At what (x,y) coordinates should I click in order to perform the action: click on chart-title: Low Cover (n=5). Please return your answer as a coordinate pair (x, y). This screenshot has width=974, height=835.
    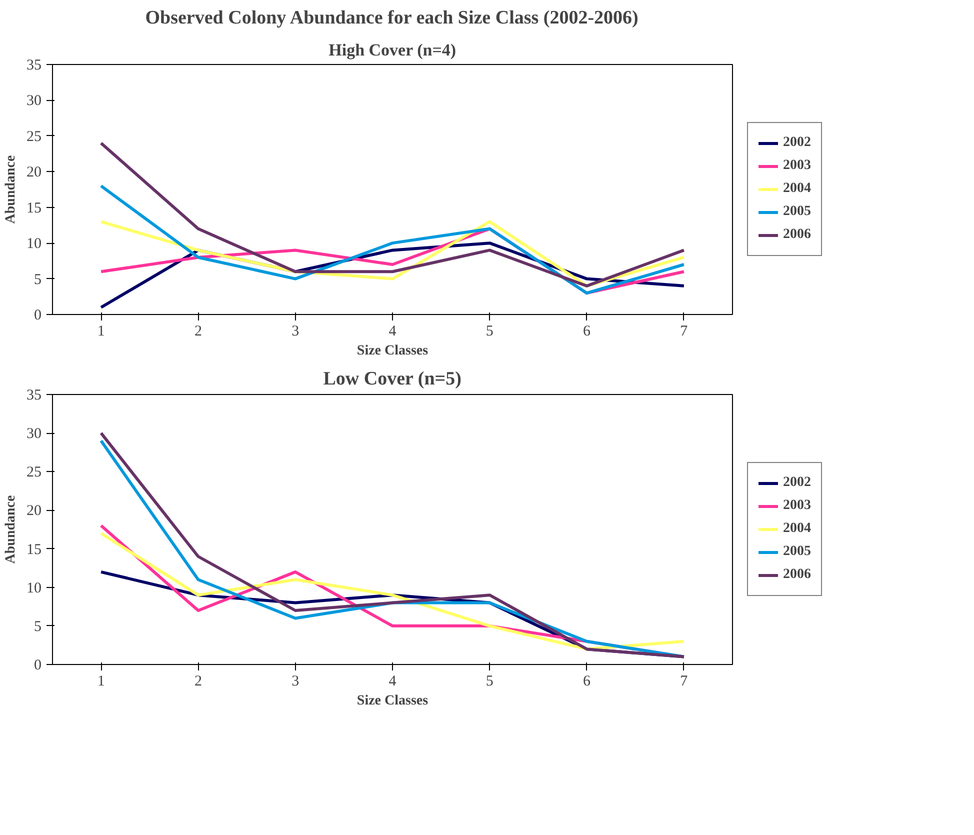
    Looking at the image, I should click on (392, 379).